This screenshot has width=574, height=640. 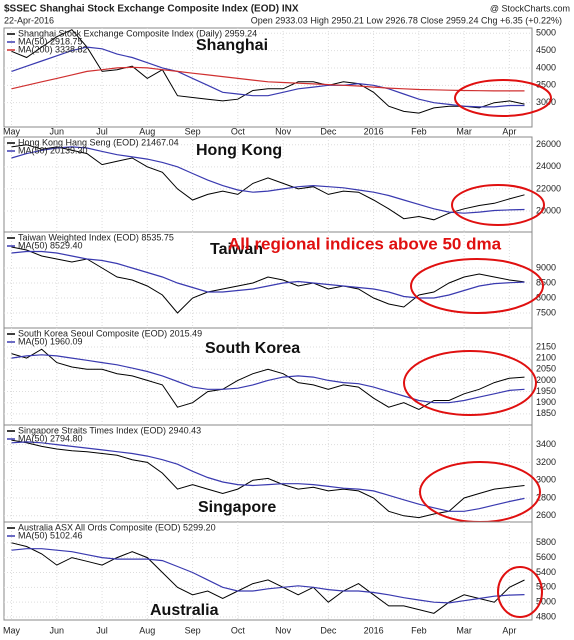 What do you see at coordinates (53, 49) in the screenshot?
I see `legend-entry: MA(200) 3338.82` at bounding box center [53, 49].